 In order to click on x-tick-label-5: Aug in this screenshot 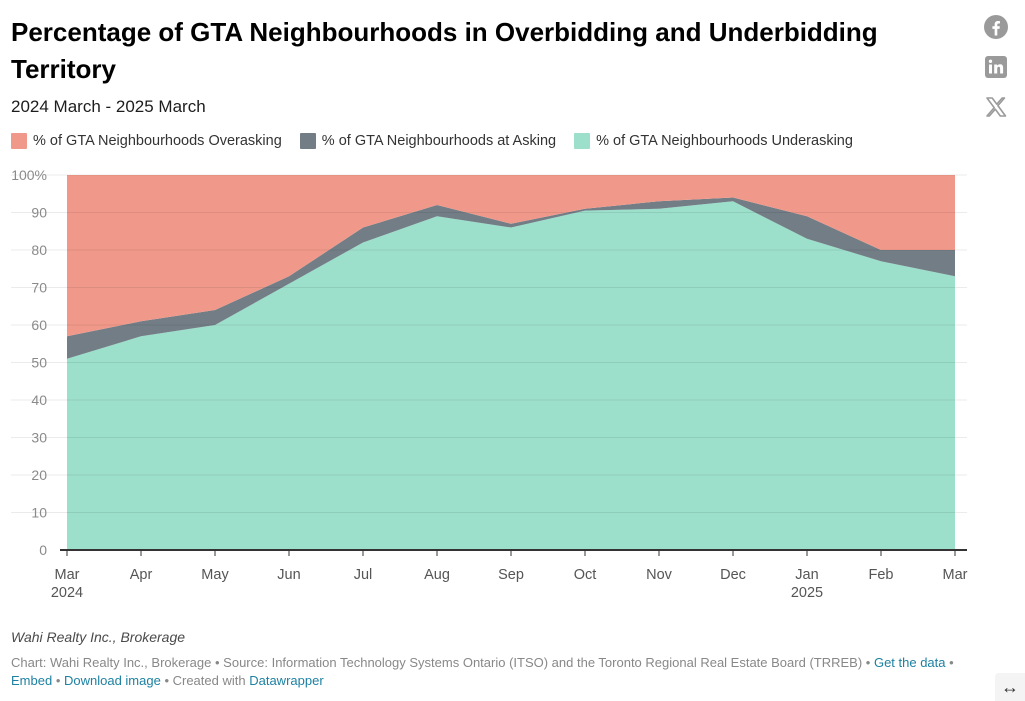, I will do `click(437, 575)`.